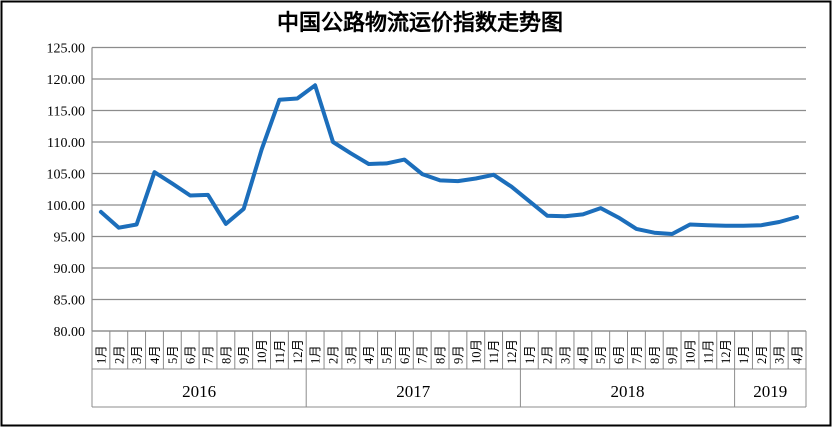 Image resolution: width=832 pixels, height=433 pixels. What do you see at coordinates (70, 238) in the screenshot?
I see `y-axis-tick-label: 95.00` at bounding box center [70, 238].